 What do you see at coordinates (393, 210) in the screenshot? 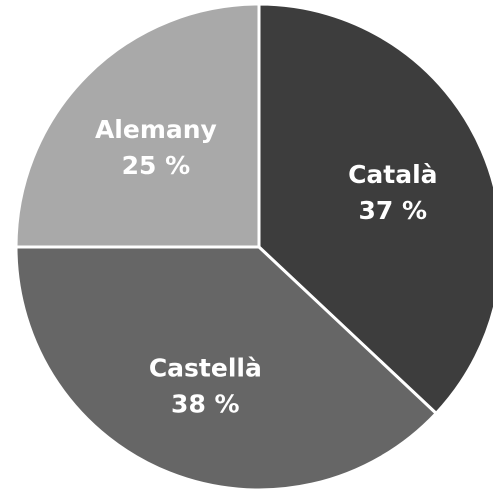
I see `slice-value-català: 37 %` at bounding box center [393, 210].